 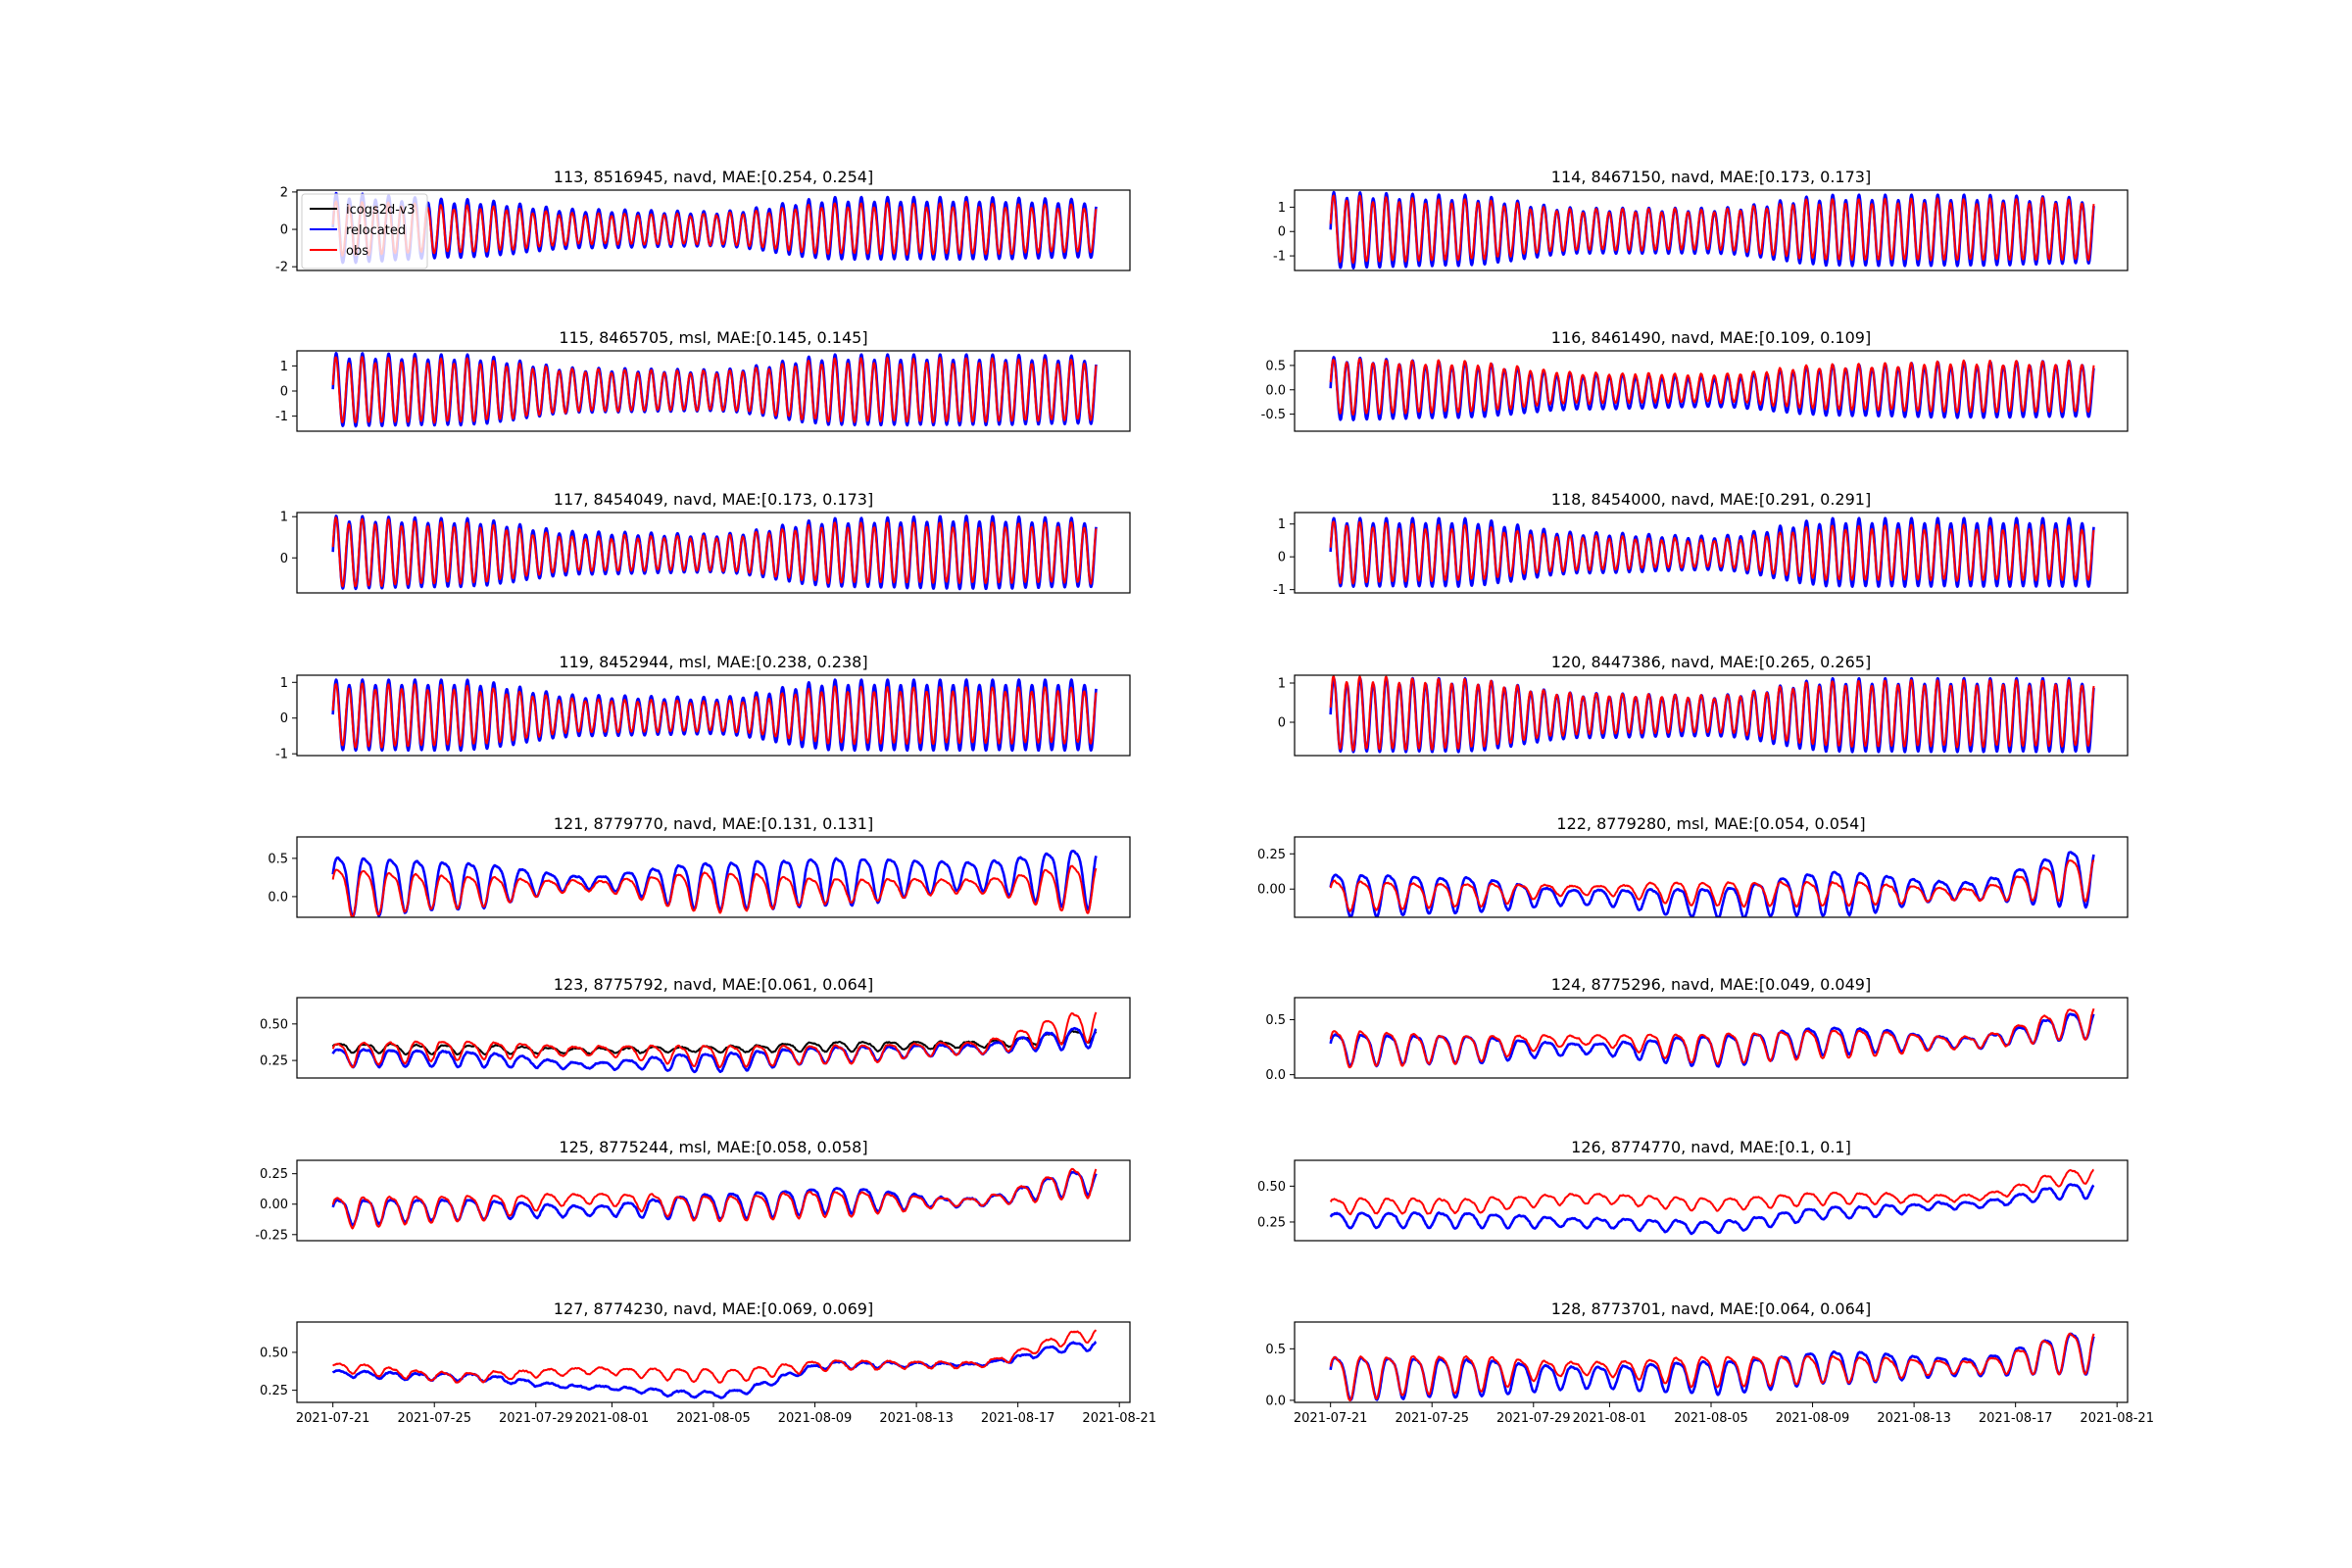 I want to click on panel-title: 115, 8465705, msl, MAE:[0.145, 0.145], so click(x=713, y=337).